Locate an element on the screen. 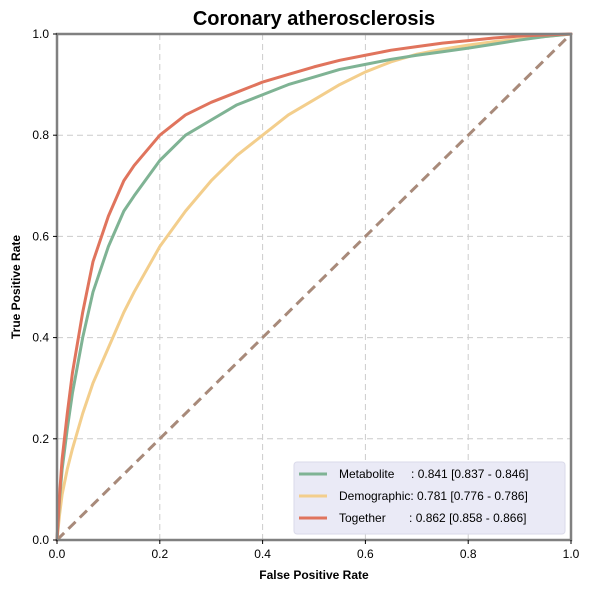  y-tick-label: 0.0 is located at coordinates (40, 540).